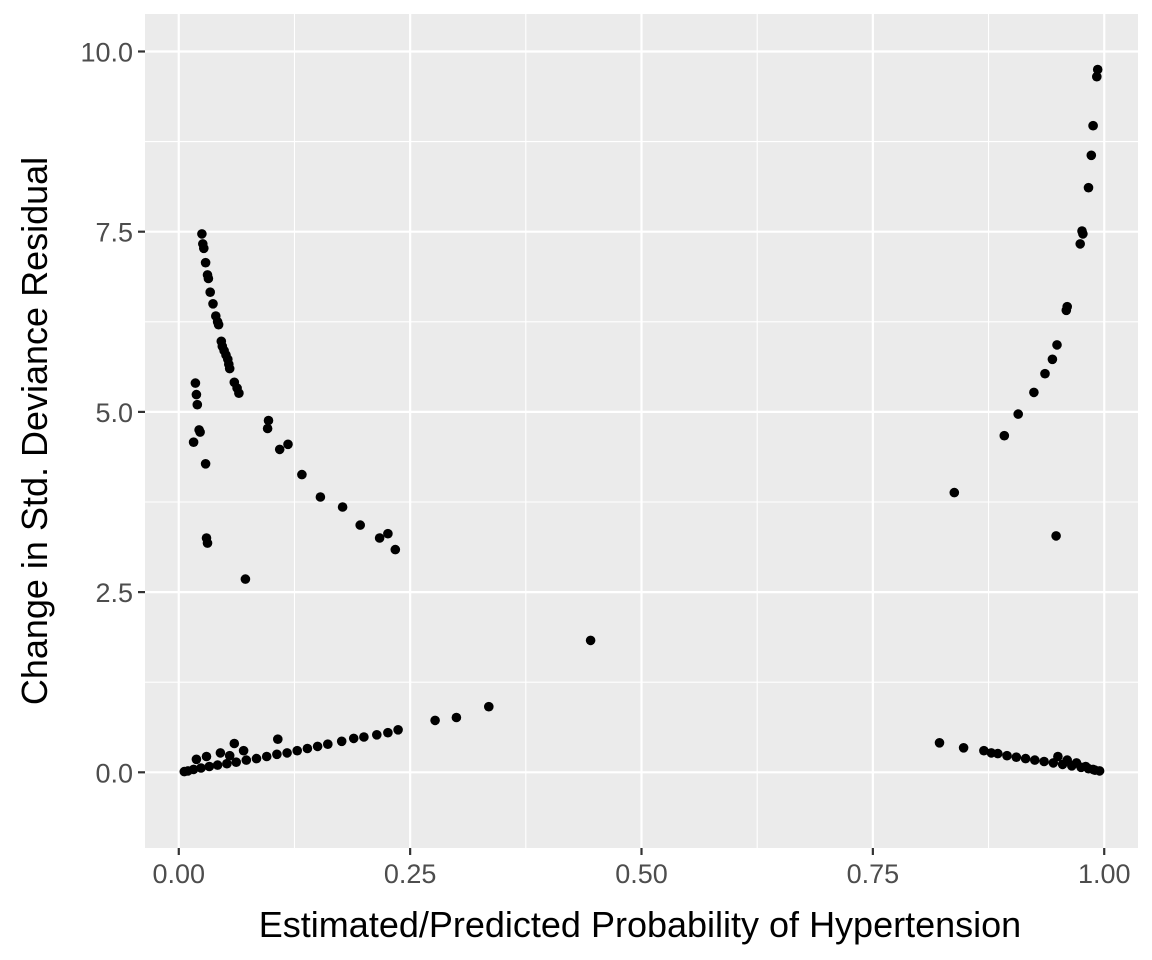  What do you see at coordinates (410, 874) in the screenshot?
I see `x-tick-label: 0.25` at bounding box center [410, 874].